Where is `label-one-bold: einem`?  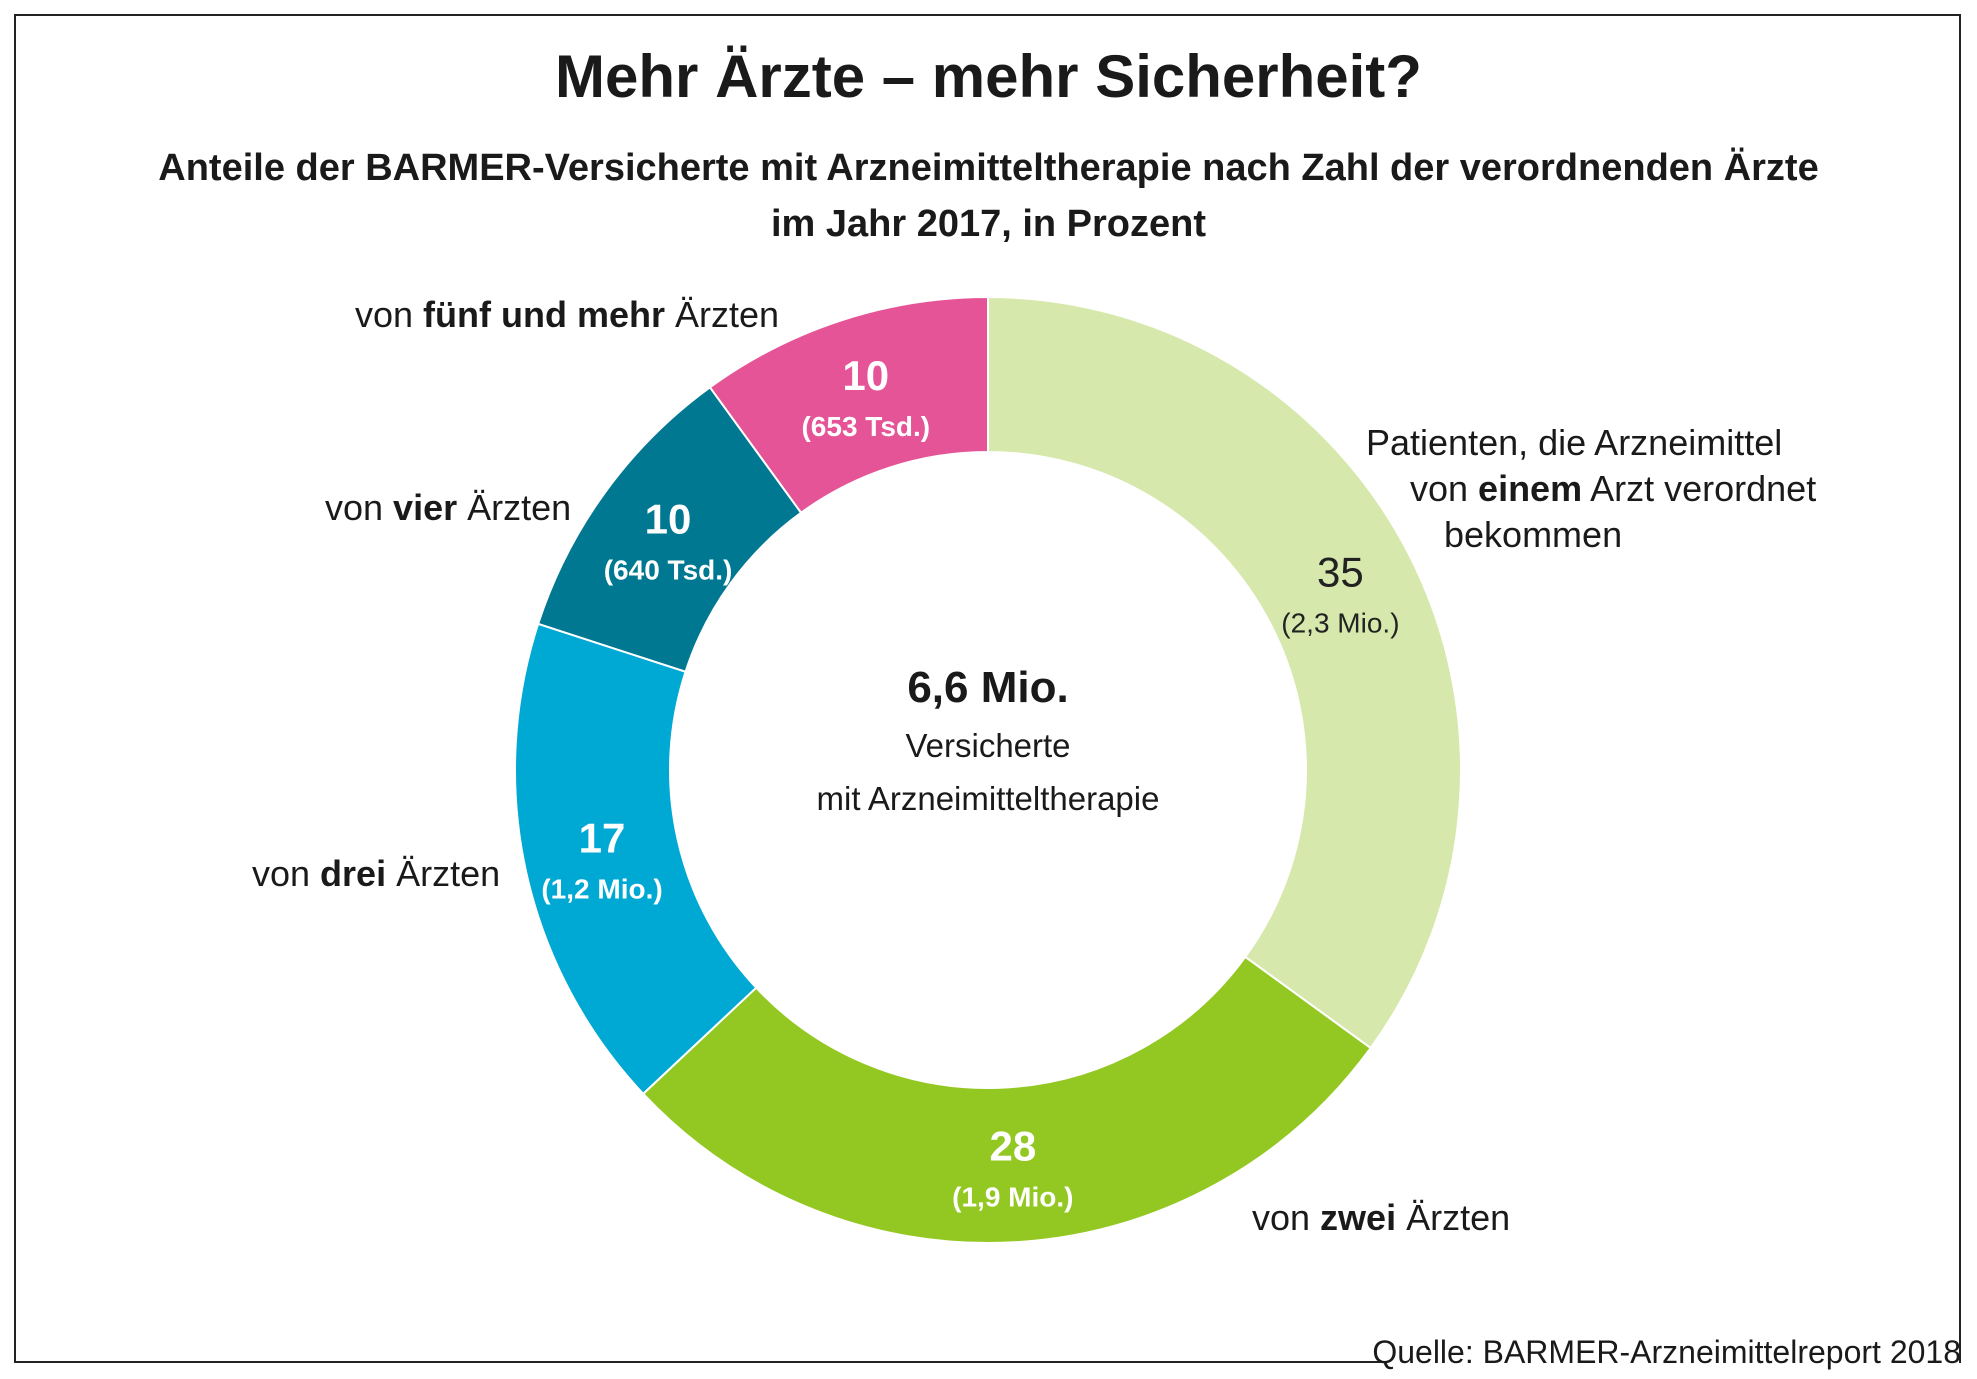
label-one-bold: einem is located at coordinates (1530, 488).